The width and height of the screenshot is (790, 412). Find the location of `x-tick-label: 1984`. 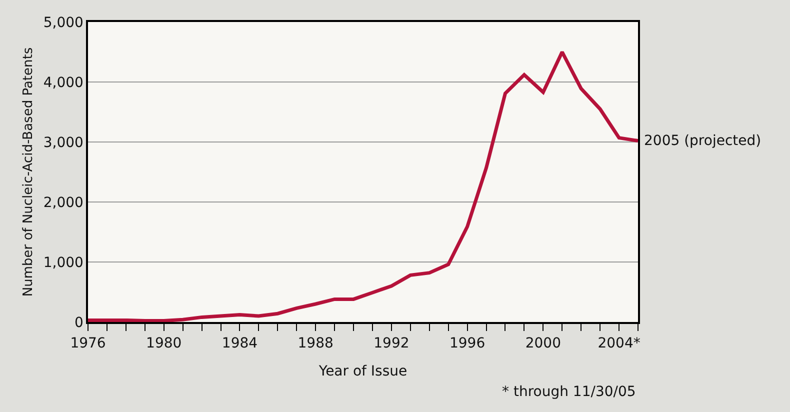

x-tick-label: 1984 is located at coordinates (240, 344).